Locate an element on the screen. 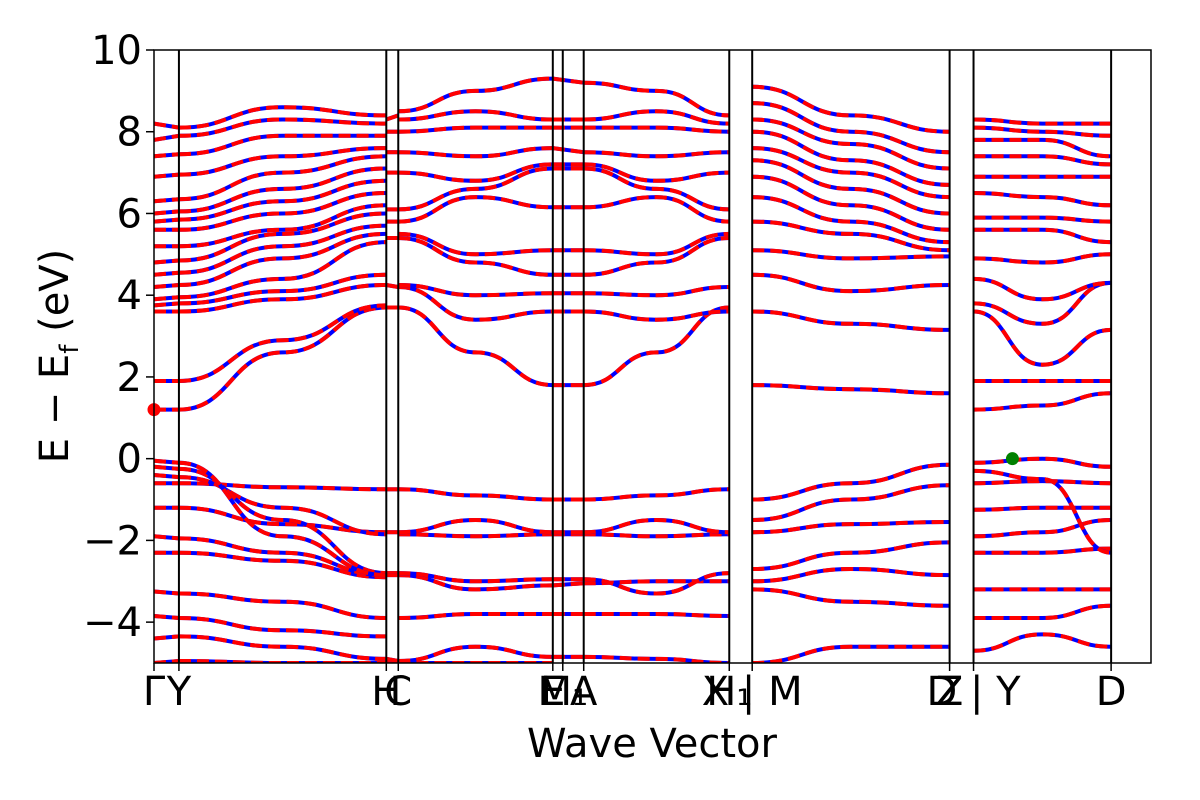 This screenshot has width=1200, height=800. x-tick-label: C is located at coordinates (398, 692).